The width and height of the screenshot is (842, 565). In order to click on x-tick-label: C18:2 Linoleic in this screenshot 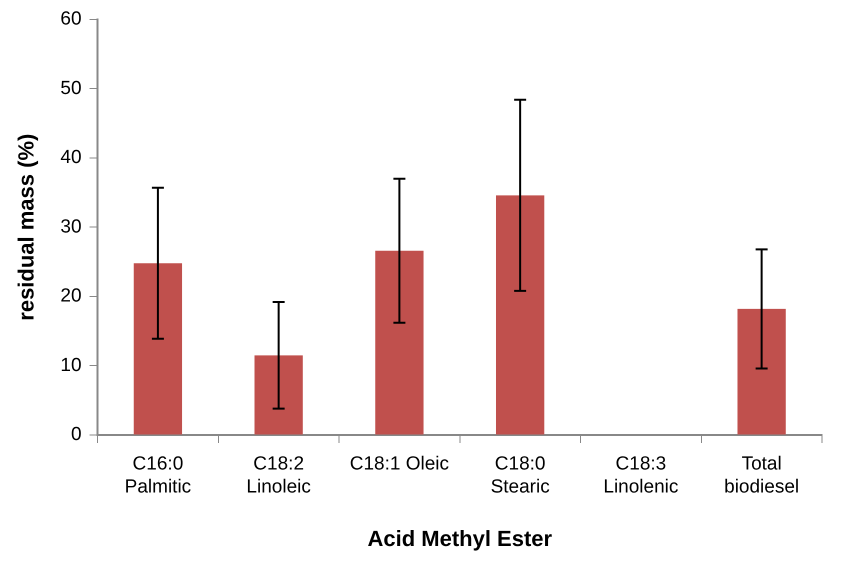, I will do `click(278, 476)`.